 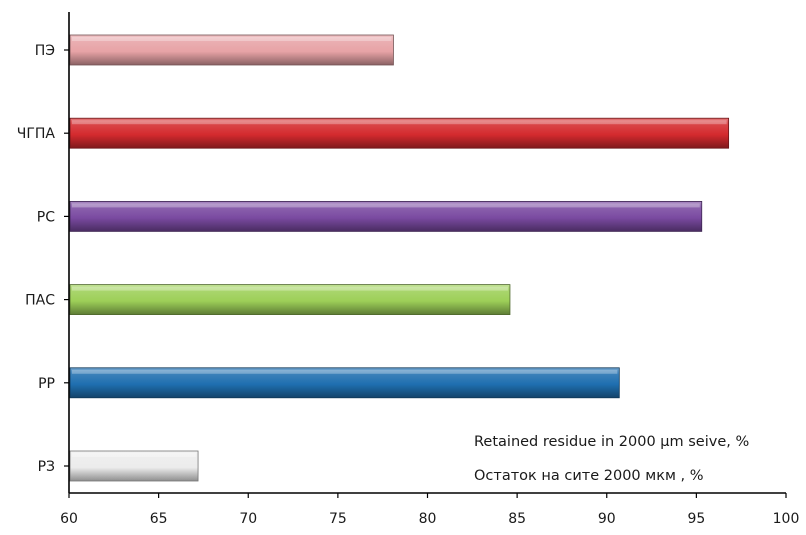 What do you see at coordinates (36, 134) in the screenshot?
I see `category-label: ЧГПА` at bounding box center [36, 134].